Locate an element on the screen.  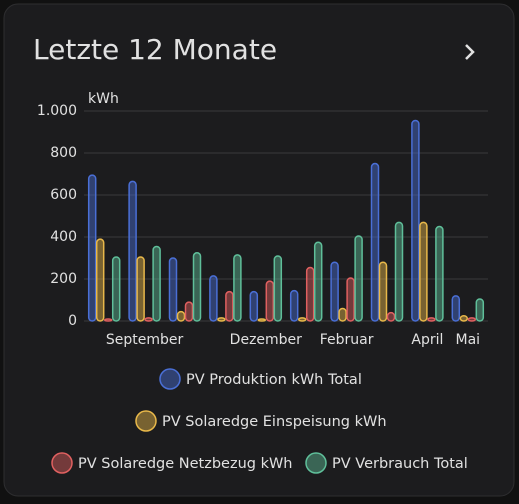
y-tick-label: 800 is located at coordinates (63, 153).